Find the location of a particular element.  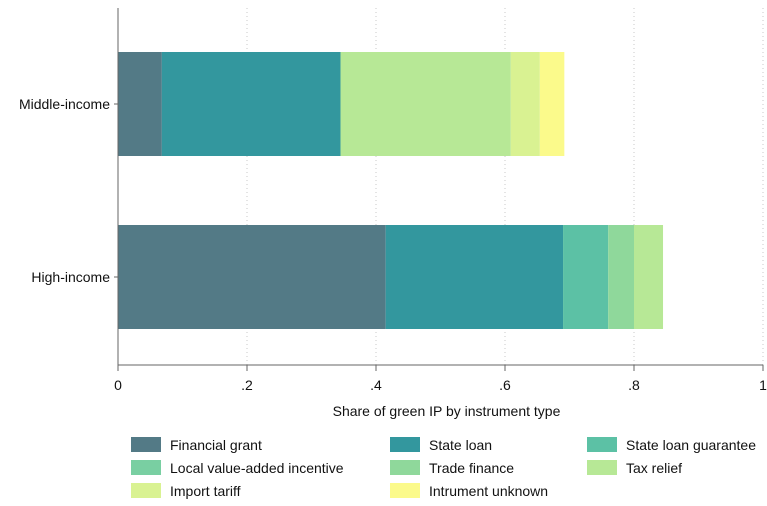

x-axis-title: Share of green IP by instrument type is located at coordinates (447, 411).